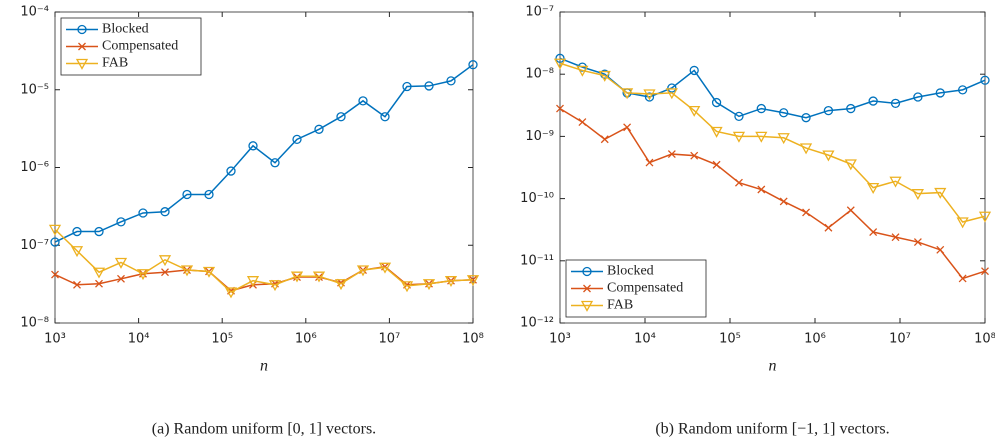 This screenshot has width=995, height=443. Describe the element at coordinates (620, 305) in the screenshot. I see `legend-label: FAB` at that location.